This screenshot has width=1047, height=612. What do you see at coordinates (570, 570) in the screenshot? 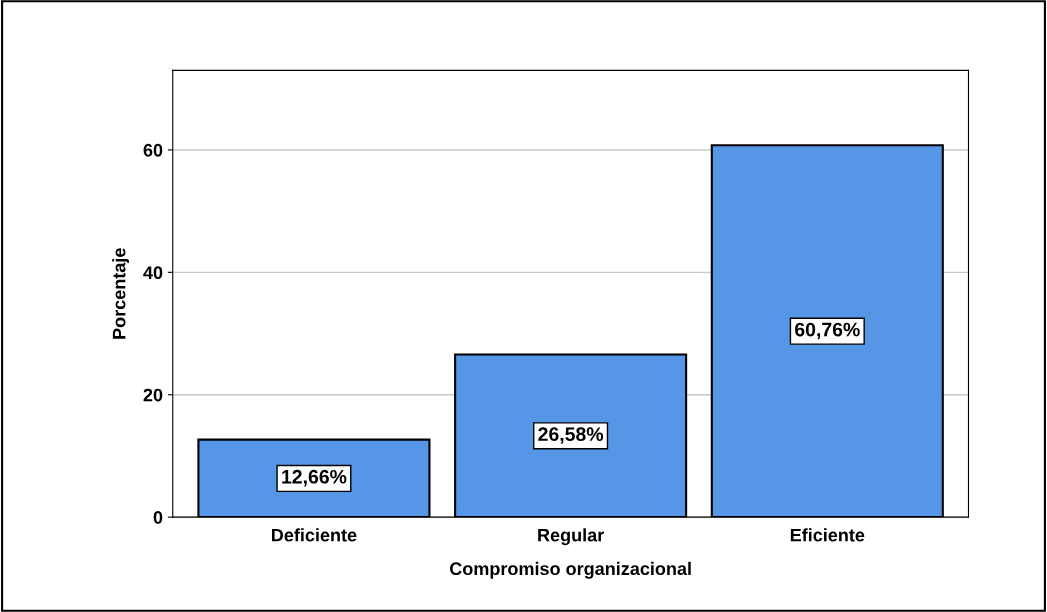
I see `x-axis-title: Compromiso organizacional` at bounding box center [570, 570].